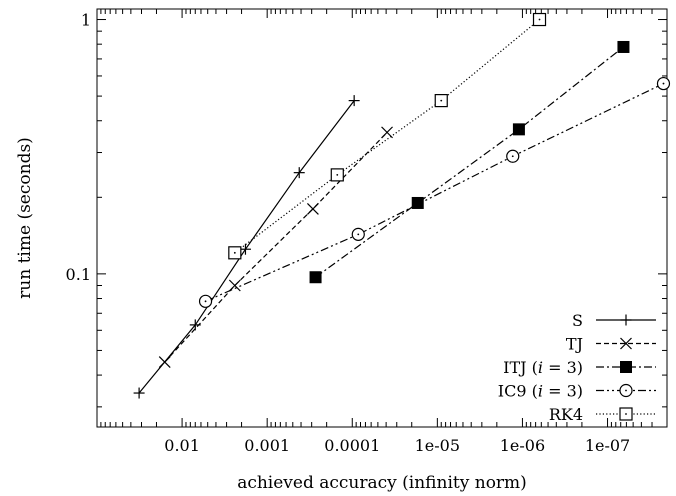 The width and height of the screenshot is (676, 496). What do you see at coordinates (86, 20) in the screenshot?
I see `y-tick-label-1: 1` at bounding box center [86, 20].